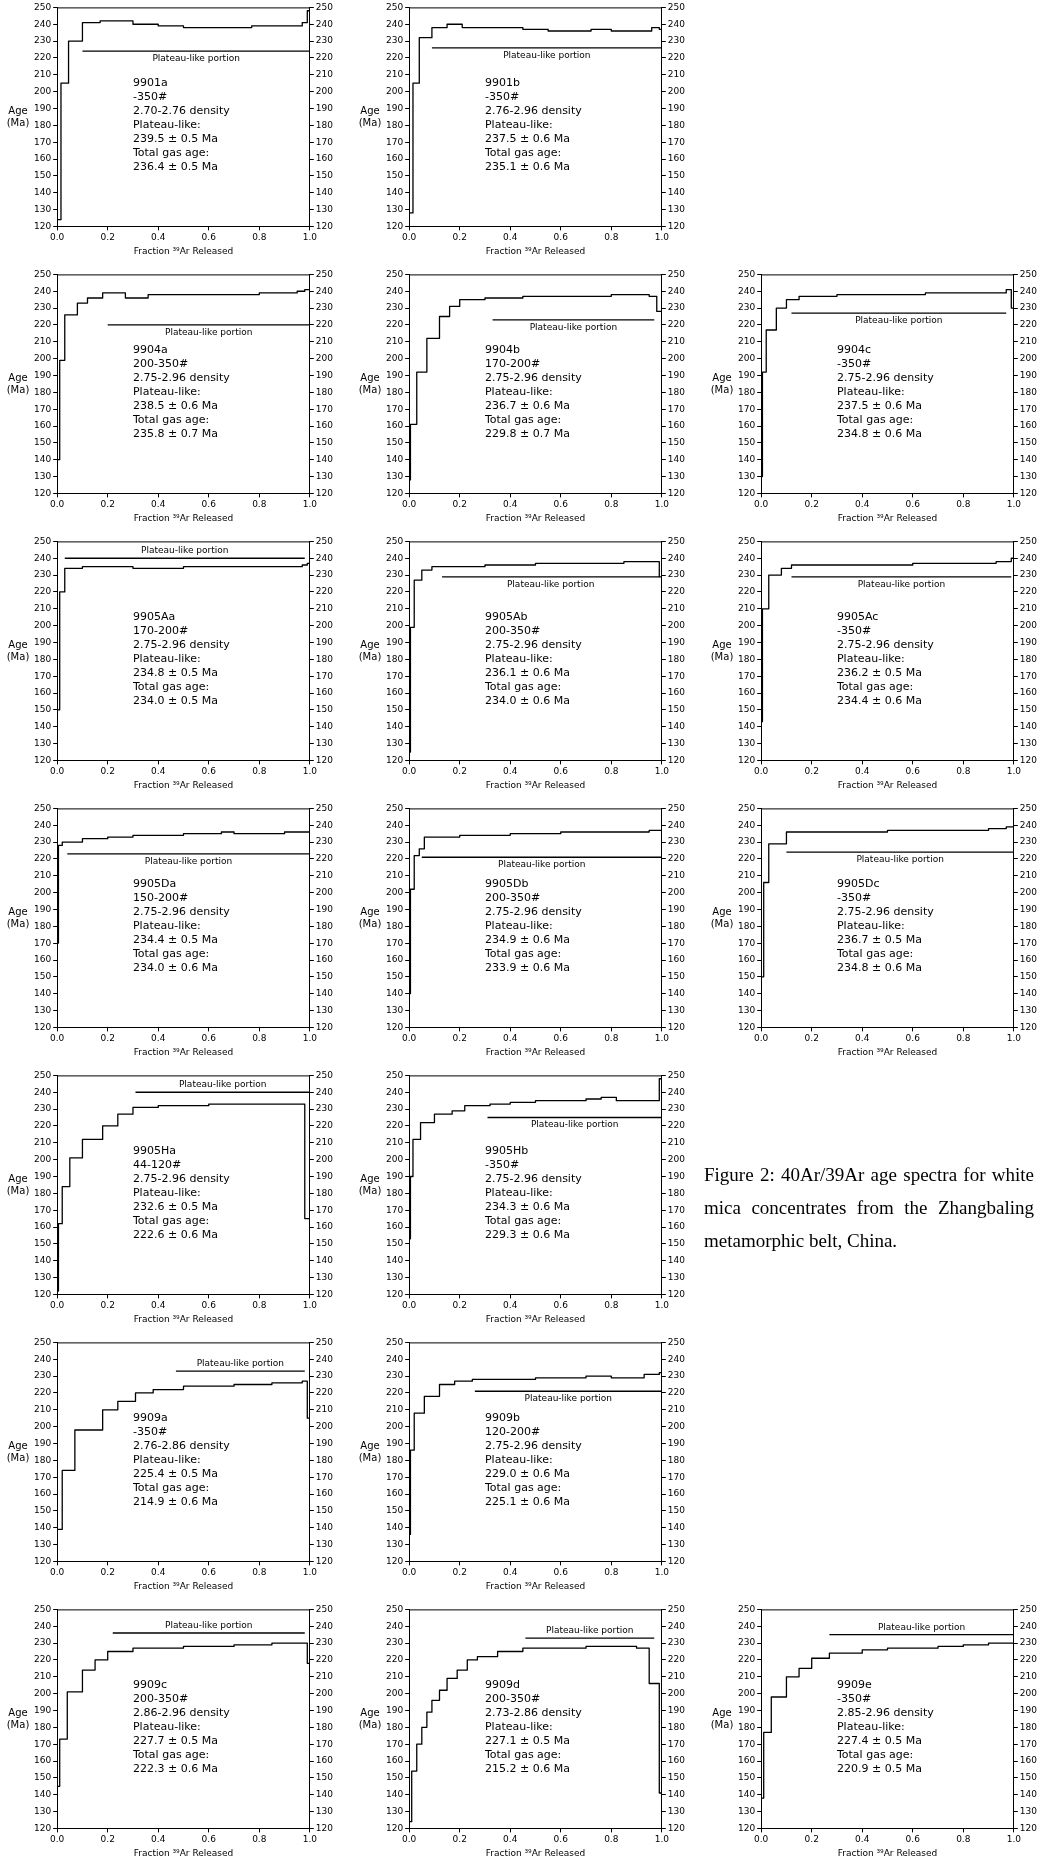 The image size is (1057, 1872). What do you see at coordinates (561, 1839) in the screenshot?
I see `x-tick-label: 0.6` at bounding box center [561, 1839].